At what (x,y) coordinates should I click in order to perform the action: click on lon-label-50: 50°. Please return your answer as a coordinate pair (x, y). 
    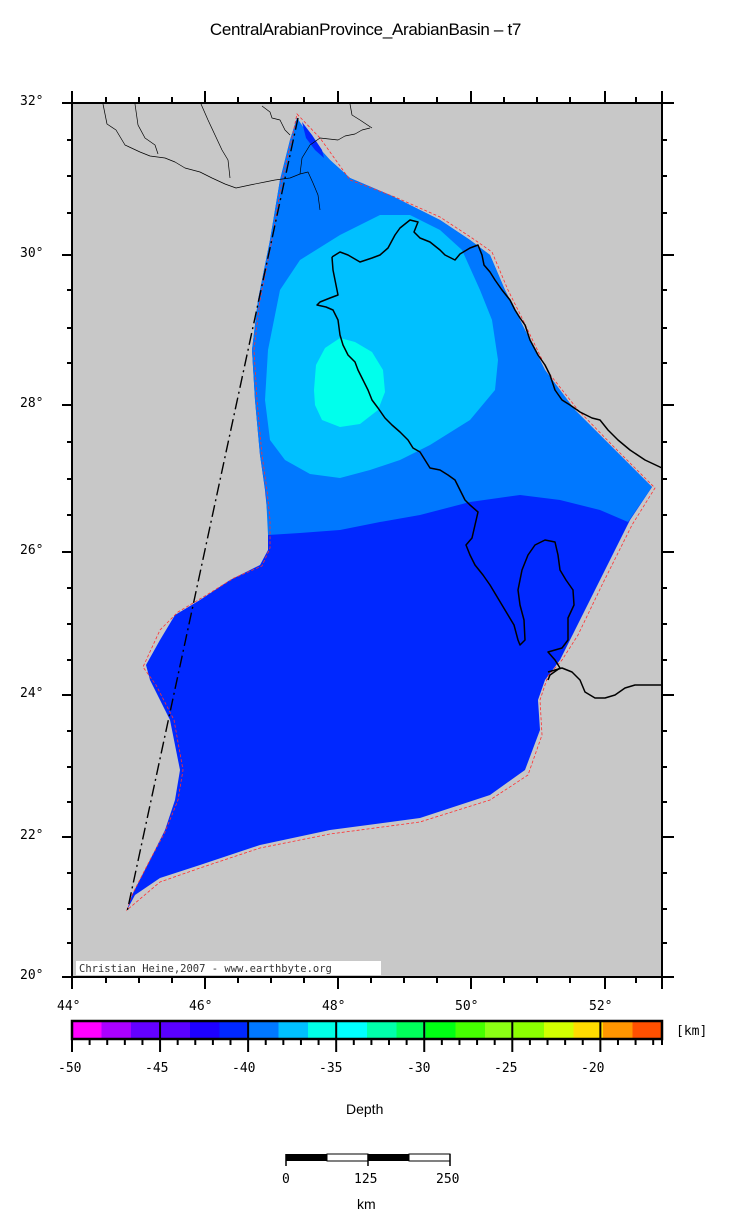
    Looking at the image, I should click on (467, 1006).